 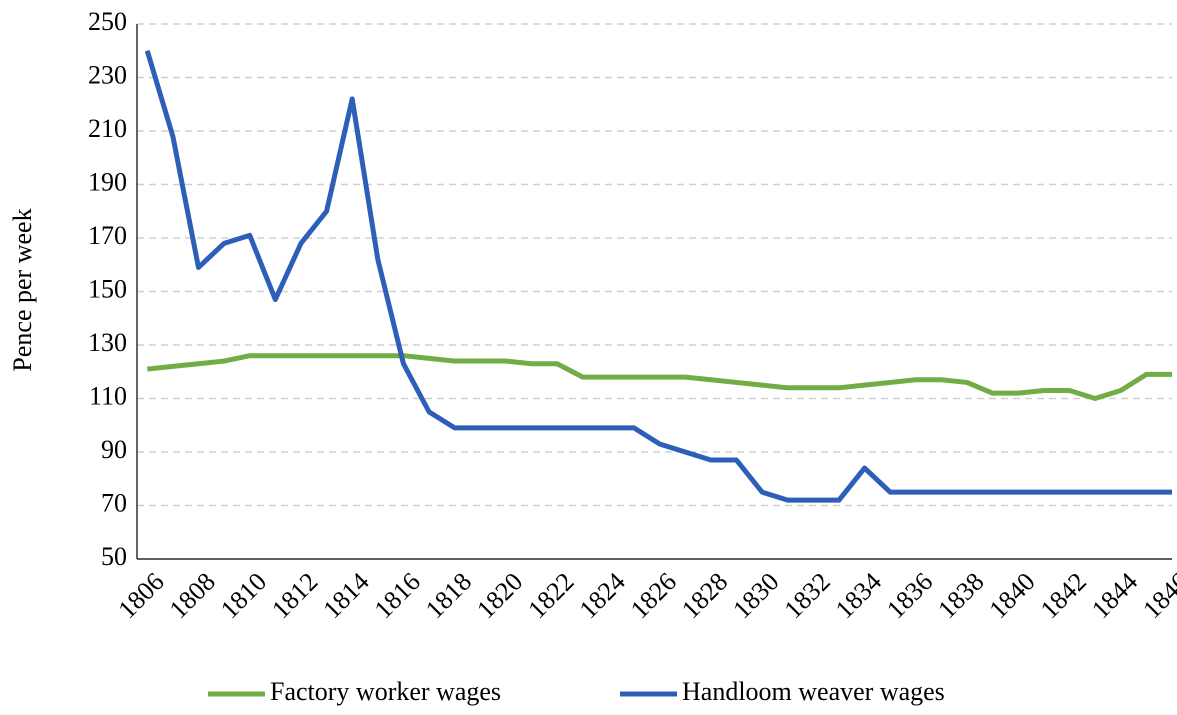 What do you see at coordinates (909, 595) in the screenshot?
I see `x-tick-label: 1836` at bounding box center [909, 595].